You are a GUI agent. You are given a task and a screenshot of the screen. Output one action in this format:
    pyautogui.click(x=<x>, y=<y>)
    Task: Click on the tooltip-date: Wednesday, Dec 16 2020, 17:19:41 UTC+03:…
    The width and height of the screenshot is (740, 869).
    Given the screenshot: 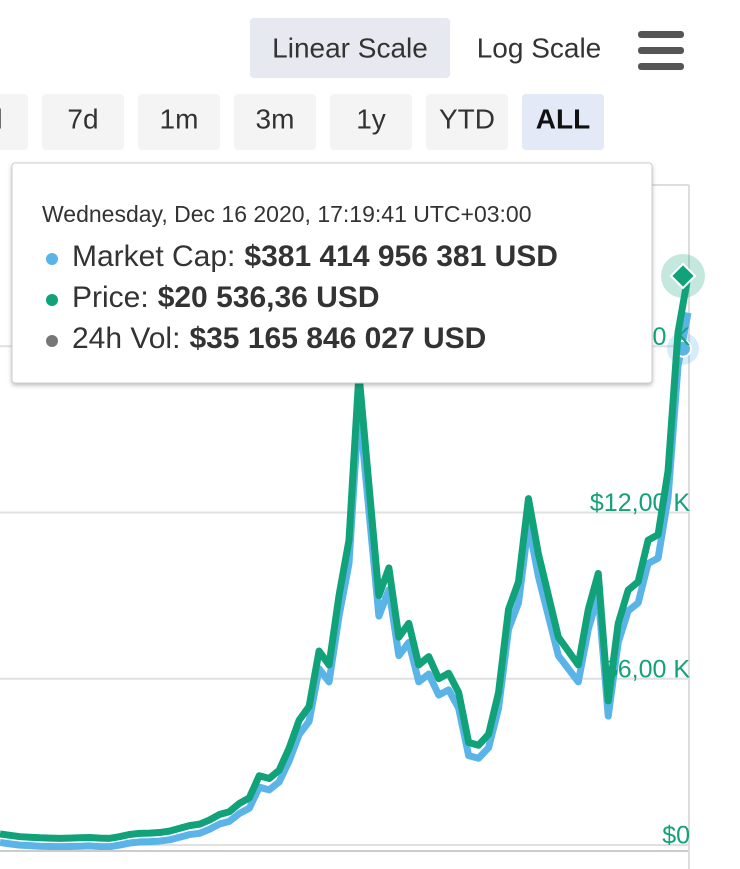 What is the action you would take?
    pyautogui.click(x=287, y=214)
    